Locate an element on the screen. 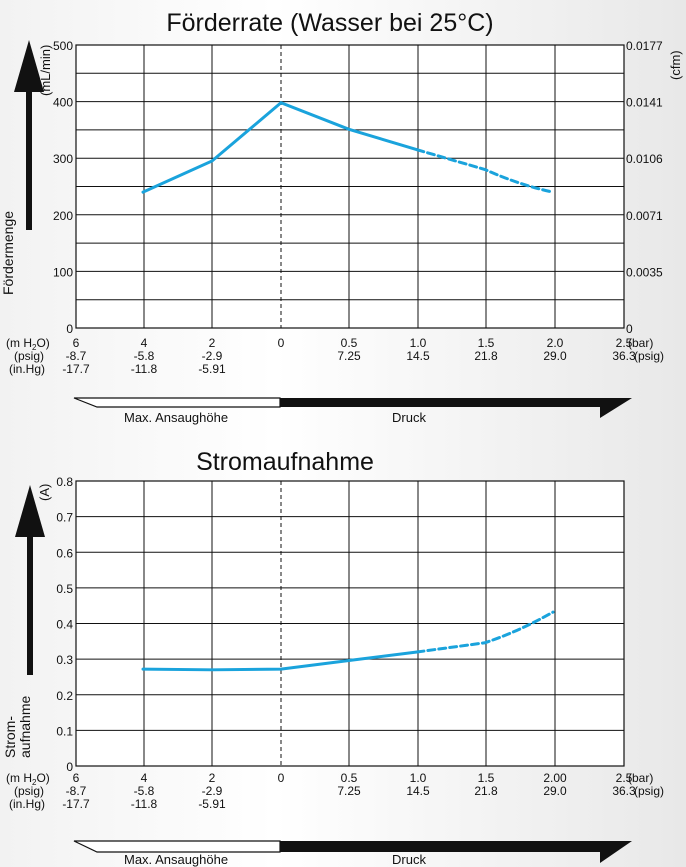 The height and width of the screenshot is (867, 686). axis-unit-psig-right: (psig) is located at coordinates (649, 356).